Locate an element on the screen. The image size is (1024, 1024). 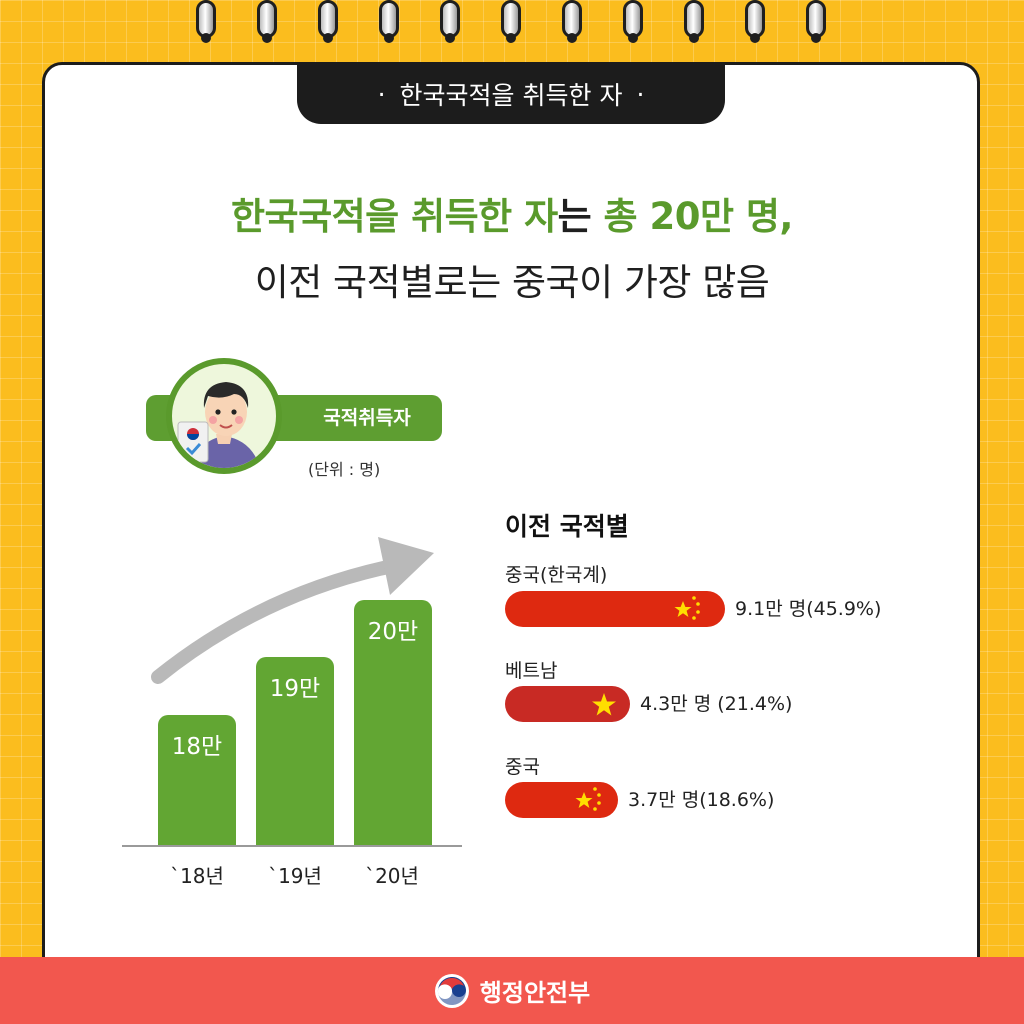
headline-green-a: 한국국적을 취득한 자 is located at coordinates (394, 216).